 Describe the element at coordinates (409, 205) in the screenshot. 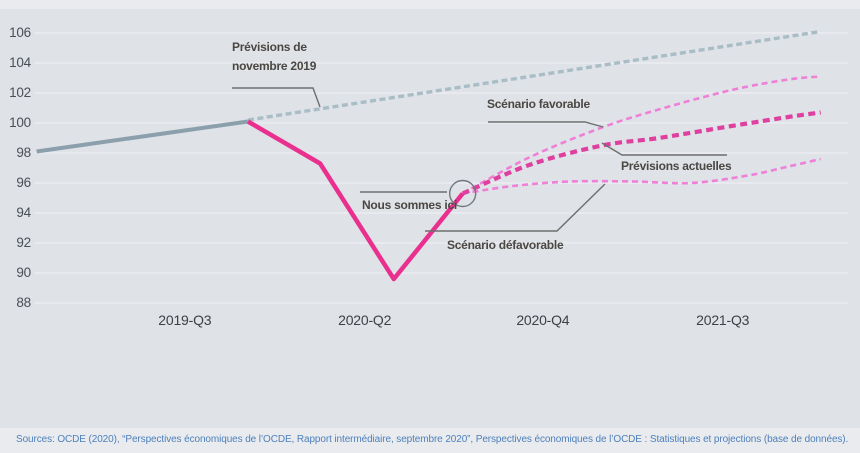

I see `annotation-nous-sommes-ici: Nous sommes ici` at that location.